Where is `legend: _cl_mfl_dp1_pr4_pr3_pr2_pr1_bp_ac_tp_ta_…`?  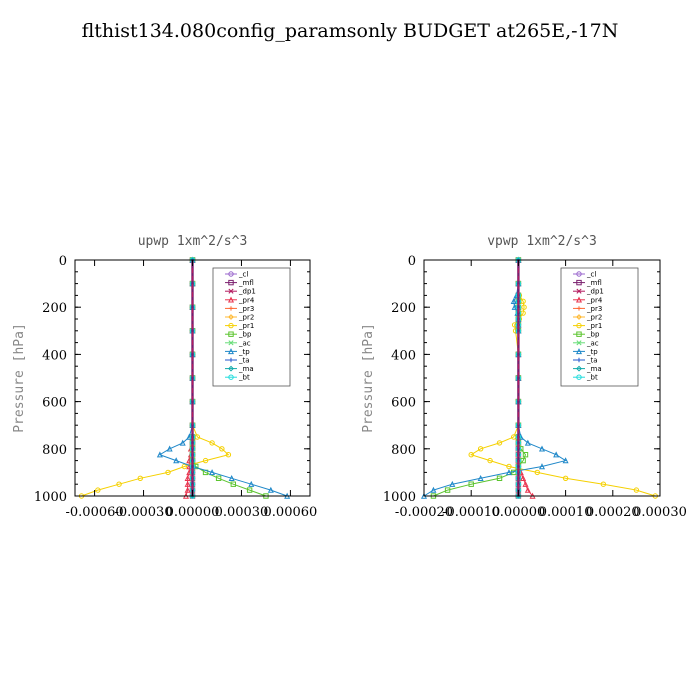 legend: _cl_mfl_dp1_pr4_pr3_pr2_pr1_bp_ac_tp_ta_… is located at coordinates (251, 327).